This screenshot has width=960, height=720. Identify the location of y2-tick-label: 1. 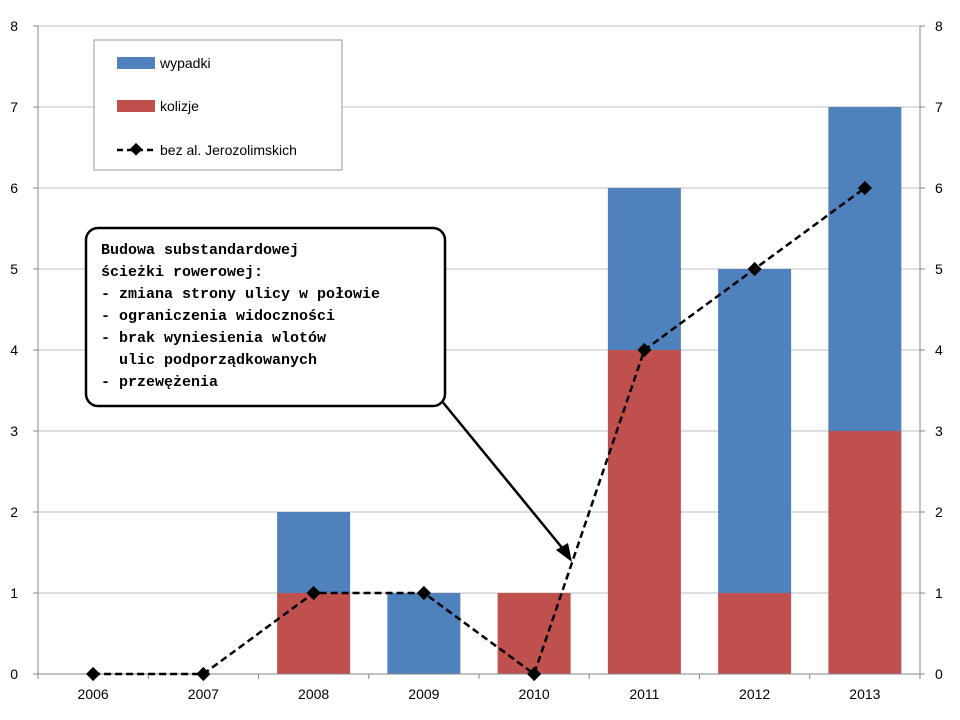
(939, 593).